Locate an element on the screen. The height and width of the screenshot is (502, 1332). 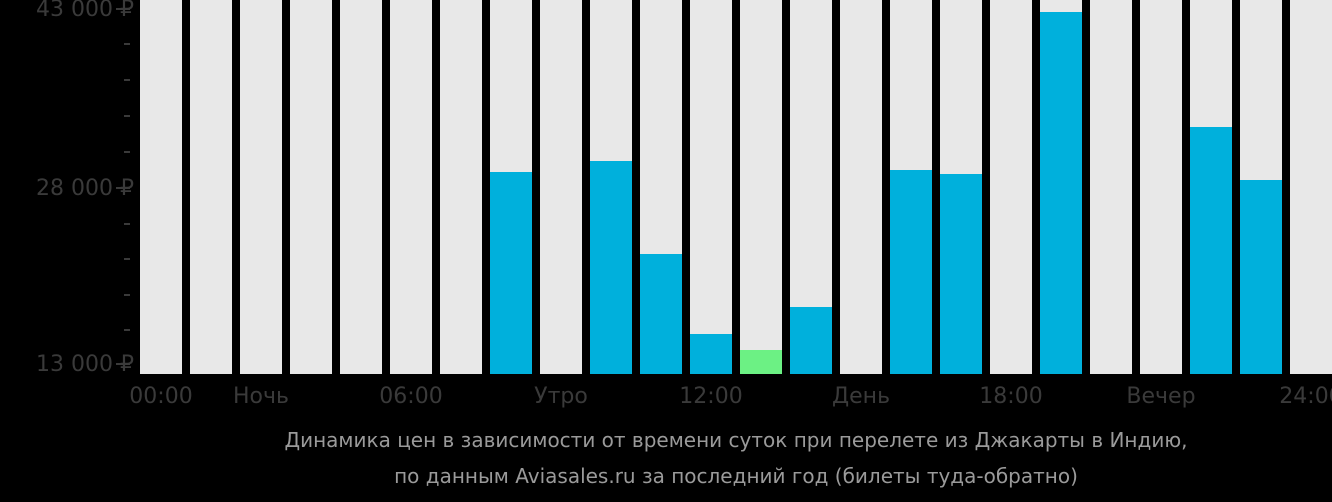
x-tick-label: 24:00 is located at coordinates (1305, 396).